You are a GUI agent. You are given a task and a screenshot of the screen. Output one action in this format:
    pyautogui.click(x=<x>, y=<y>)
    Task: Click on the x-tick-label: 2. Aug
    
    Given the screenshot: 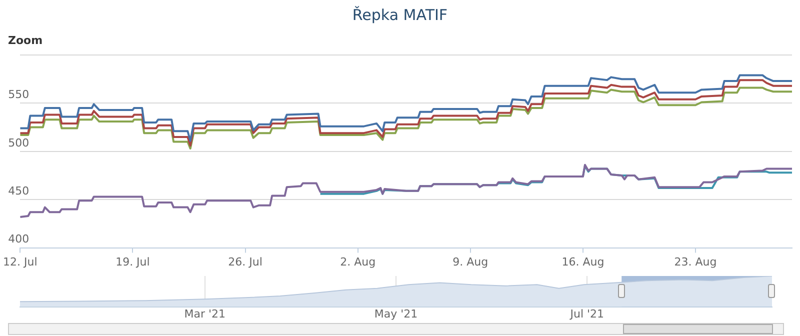 What is the action you would take?
    pyautogui.click(x=358, y=261)
    